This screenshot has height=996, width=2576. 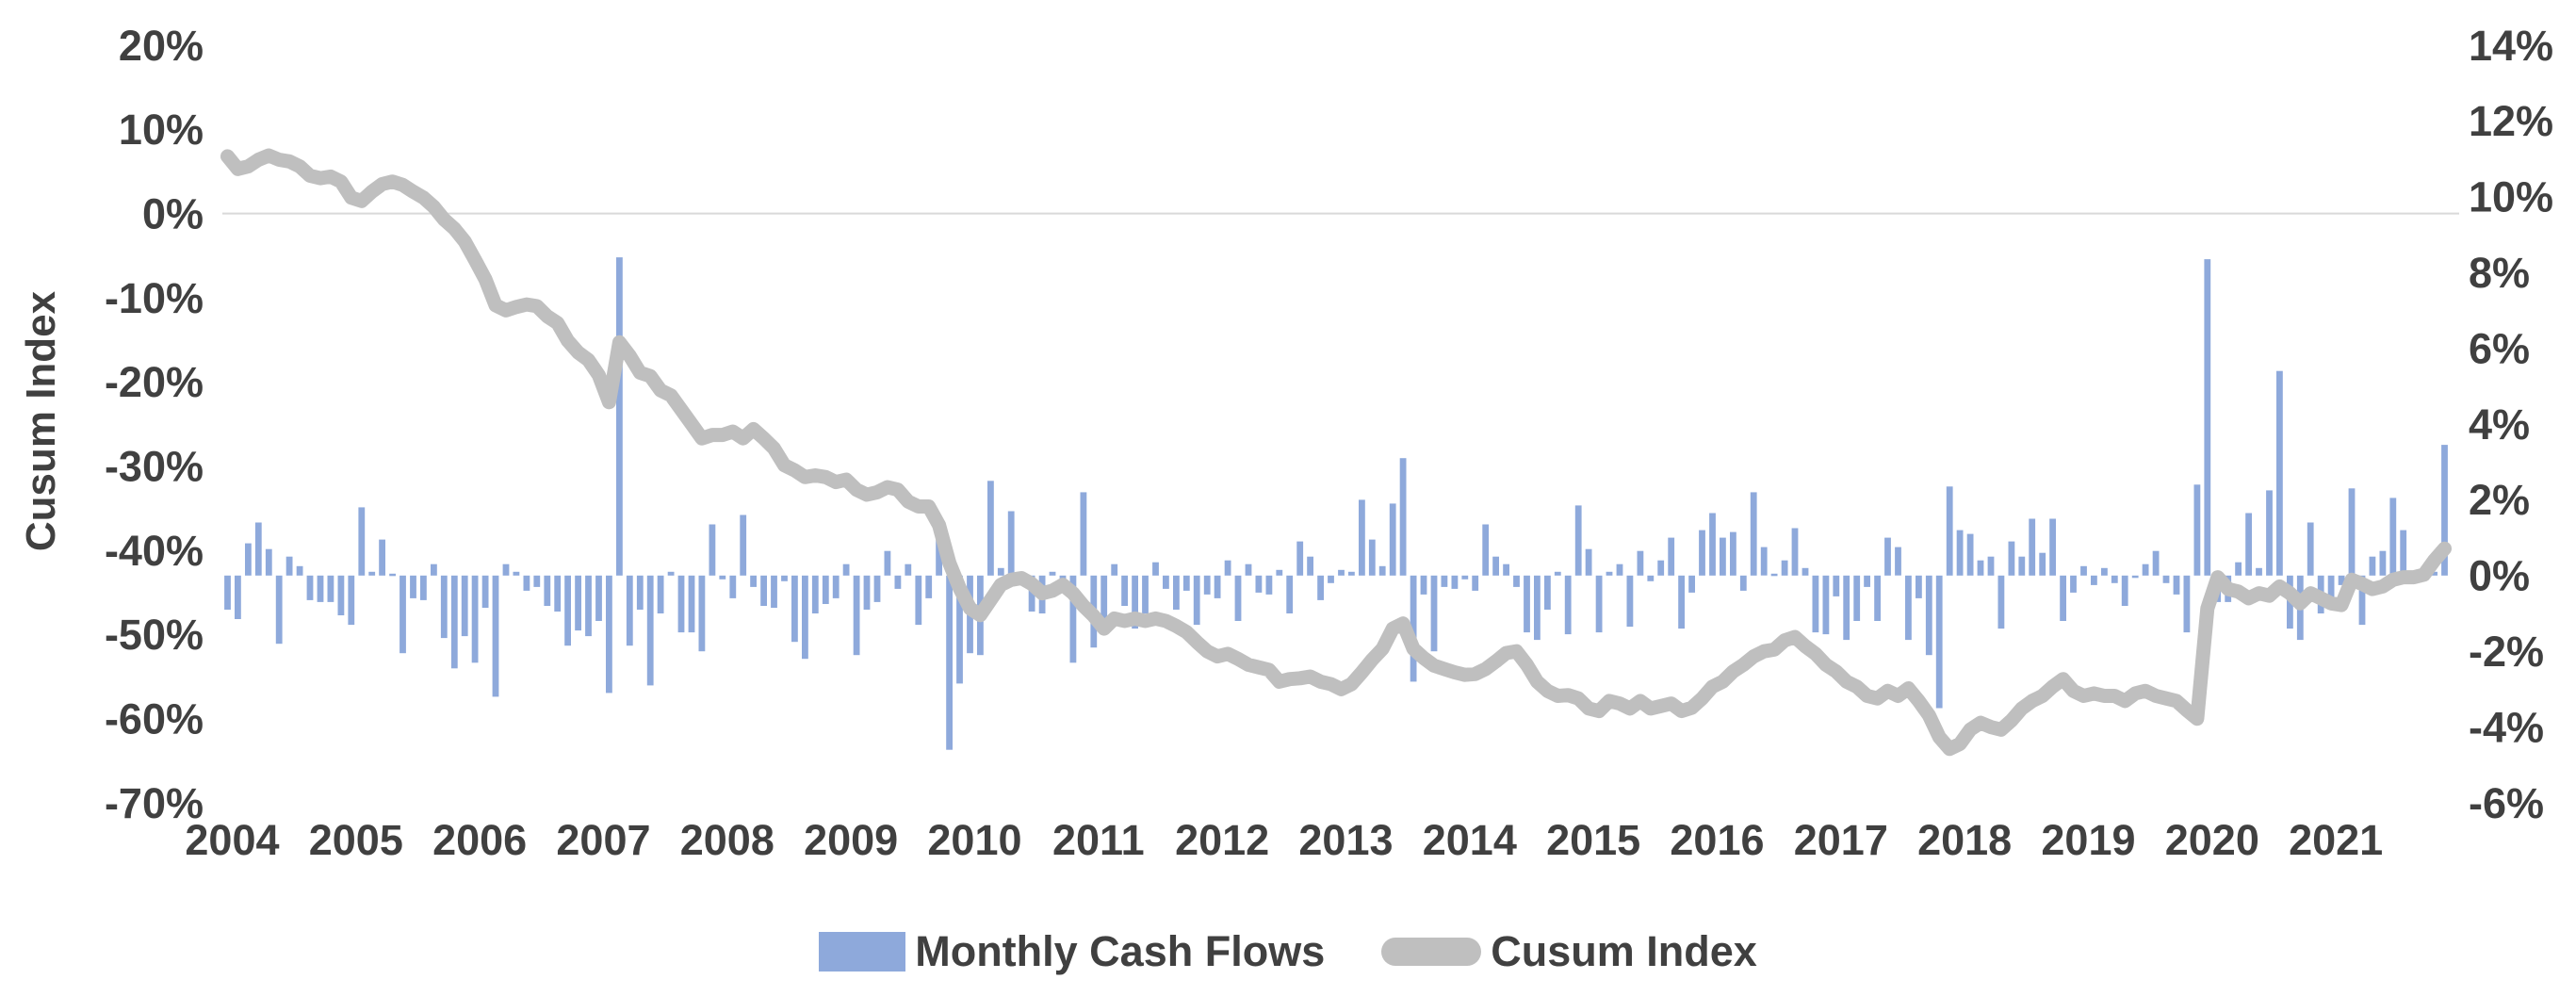 I want to click on x-axis-tick: 2009, so click(x=851, y=840).